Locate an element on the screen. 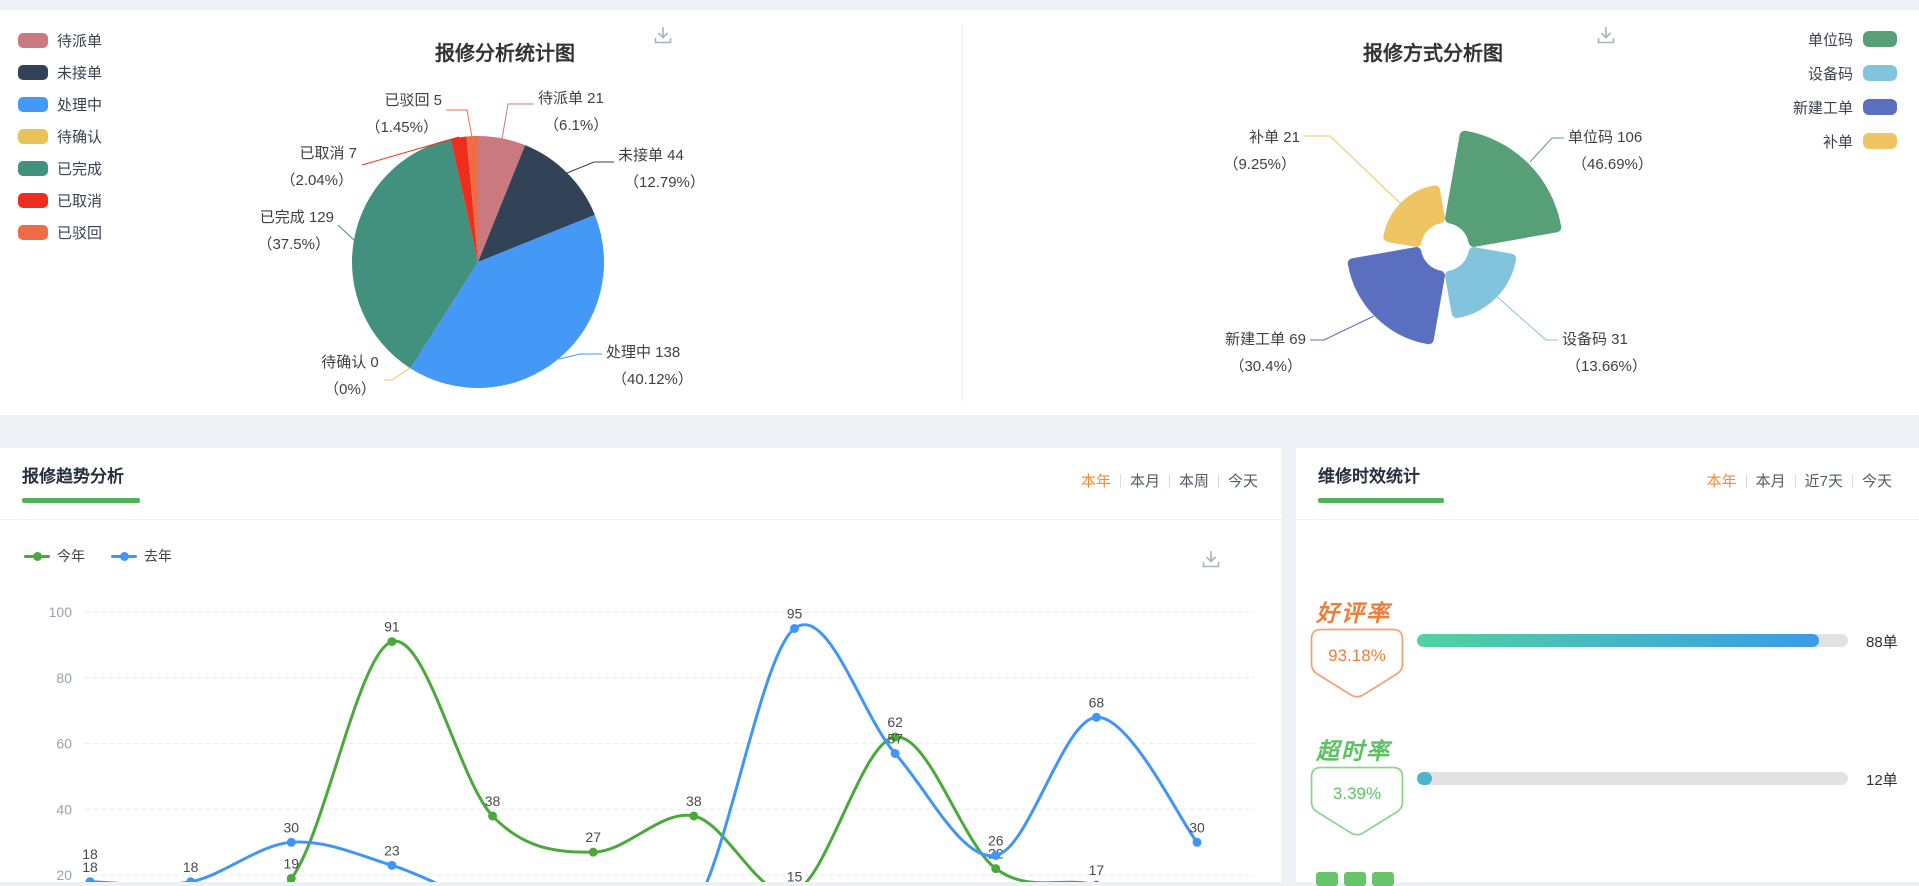 The image size is (1919, 886). legend-label: 单位码 is located at coordinates (1830, 40).